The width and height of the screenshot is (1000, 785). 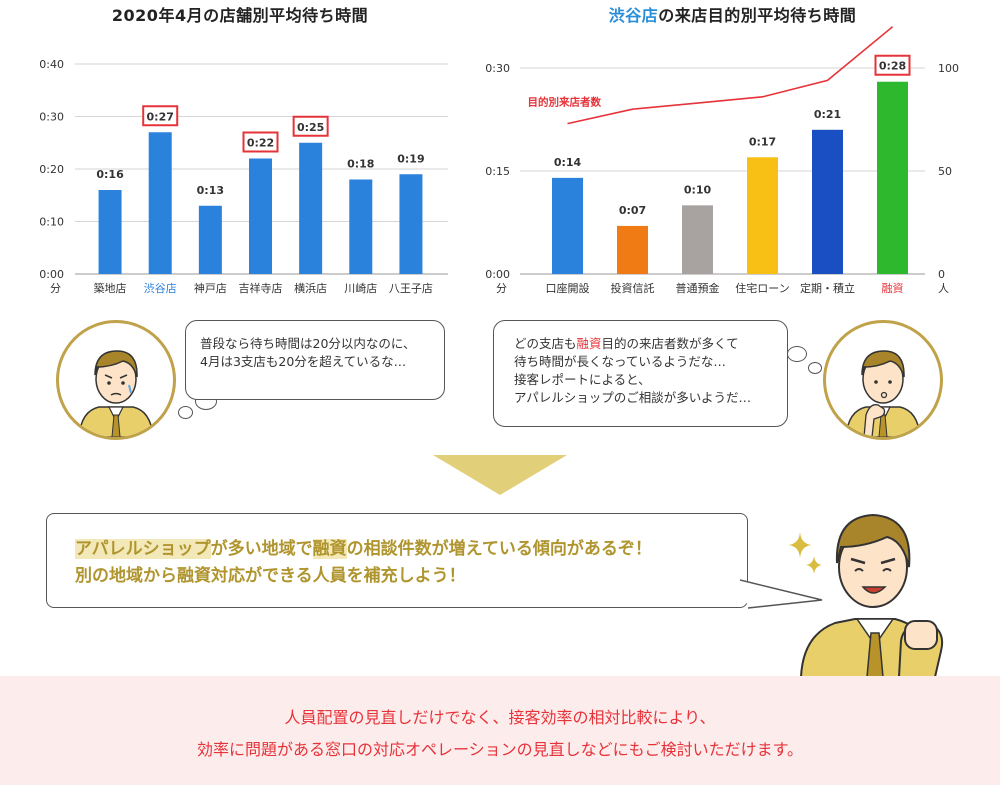 What do you see at coordinates (270, 576) in the screenshot?
I see `conclusion-line: 別の地域から融資対応ができる人員を補充しよう！` at bounding box center [270, 576].